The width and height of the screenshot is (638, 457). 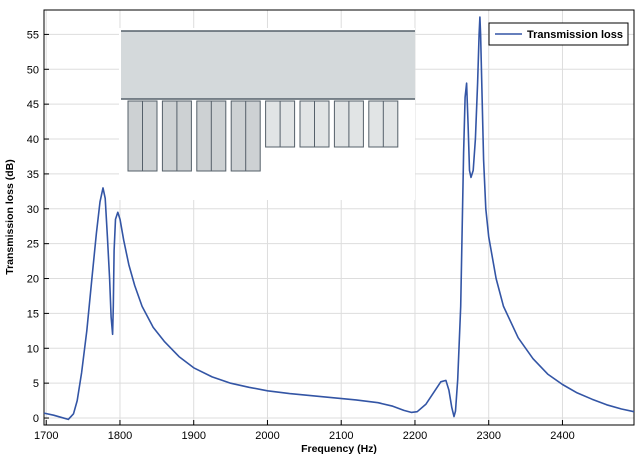 I want to click on x-tick-label: 2200, so click(x=415, y=436).